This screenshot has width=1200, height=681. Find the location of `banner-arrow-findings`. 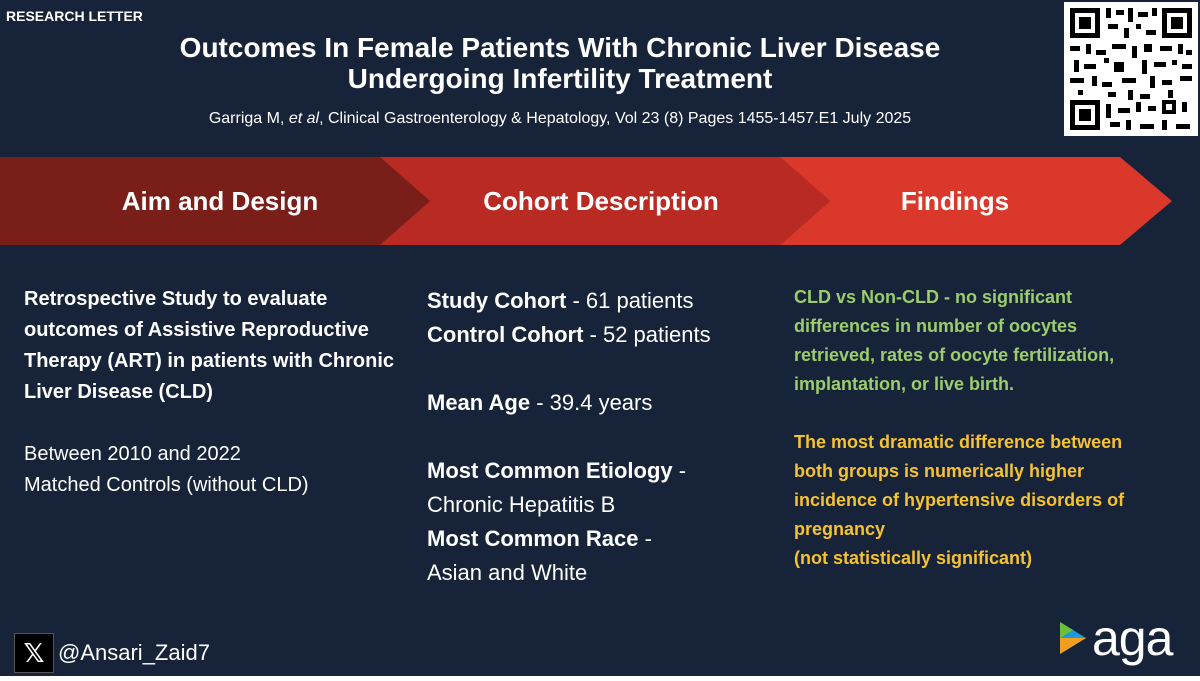

banner-arrow-findings is located at coordinates (976, 201).